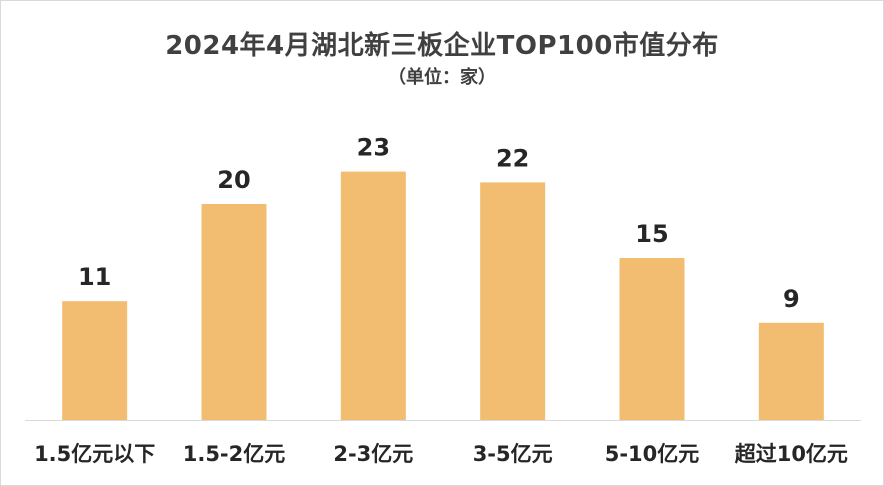  Describe the element at coordinates (442, 46) in the screenshot. I see `chart-title: 2024年4月湖北新三板企业TOP100市值分布` at that location.